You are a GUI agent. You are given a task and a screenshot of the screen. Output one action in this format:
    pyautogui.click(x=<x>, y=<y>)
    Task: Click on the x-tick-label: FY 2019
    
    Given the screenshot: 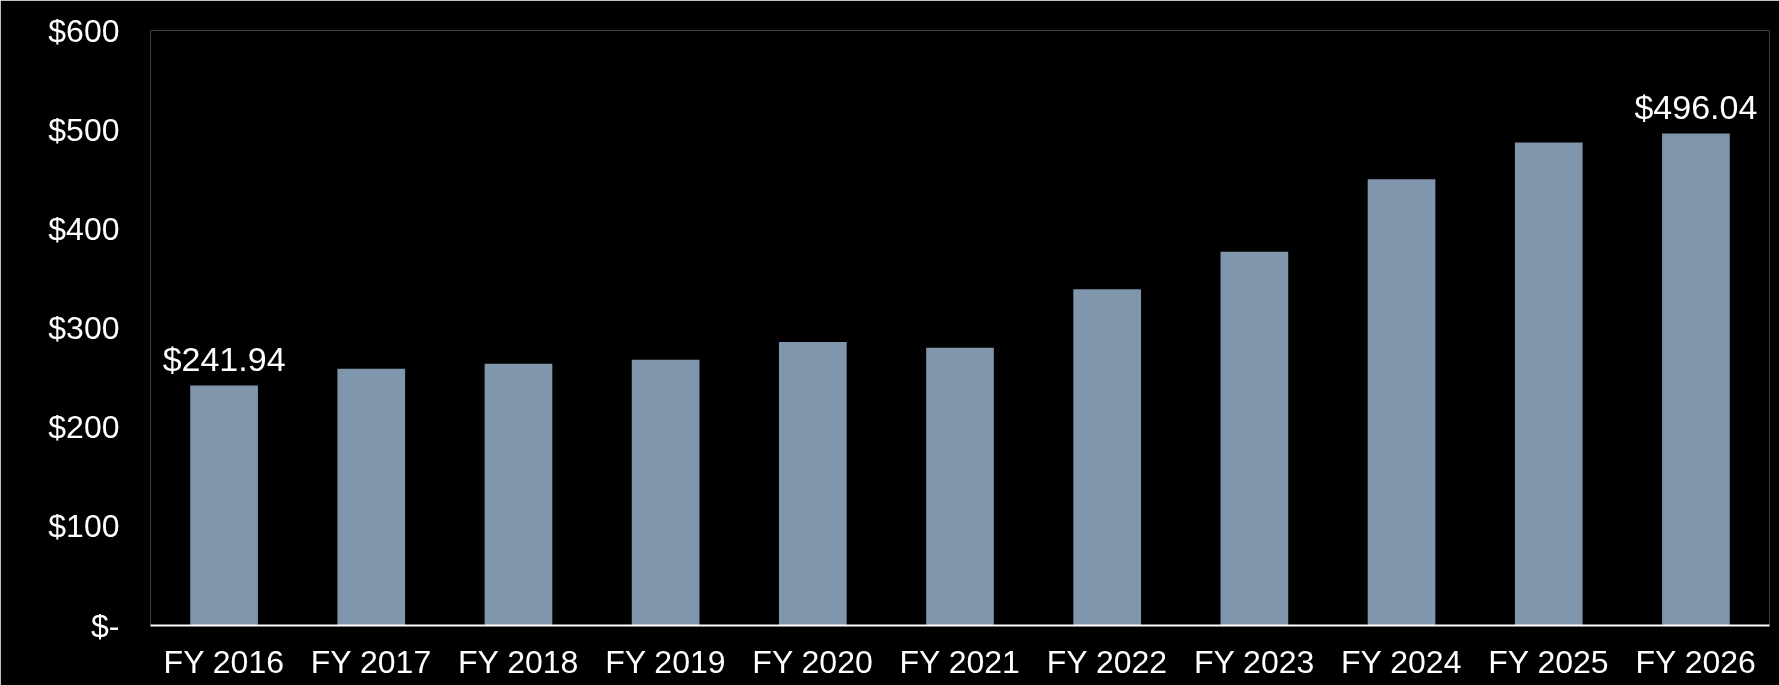 What is the action you would take?
    pyautogui.click(x=665, y=661)
    